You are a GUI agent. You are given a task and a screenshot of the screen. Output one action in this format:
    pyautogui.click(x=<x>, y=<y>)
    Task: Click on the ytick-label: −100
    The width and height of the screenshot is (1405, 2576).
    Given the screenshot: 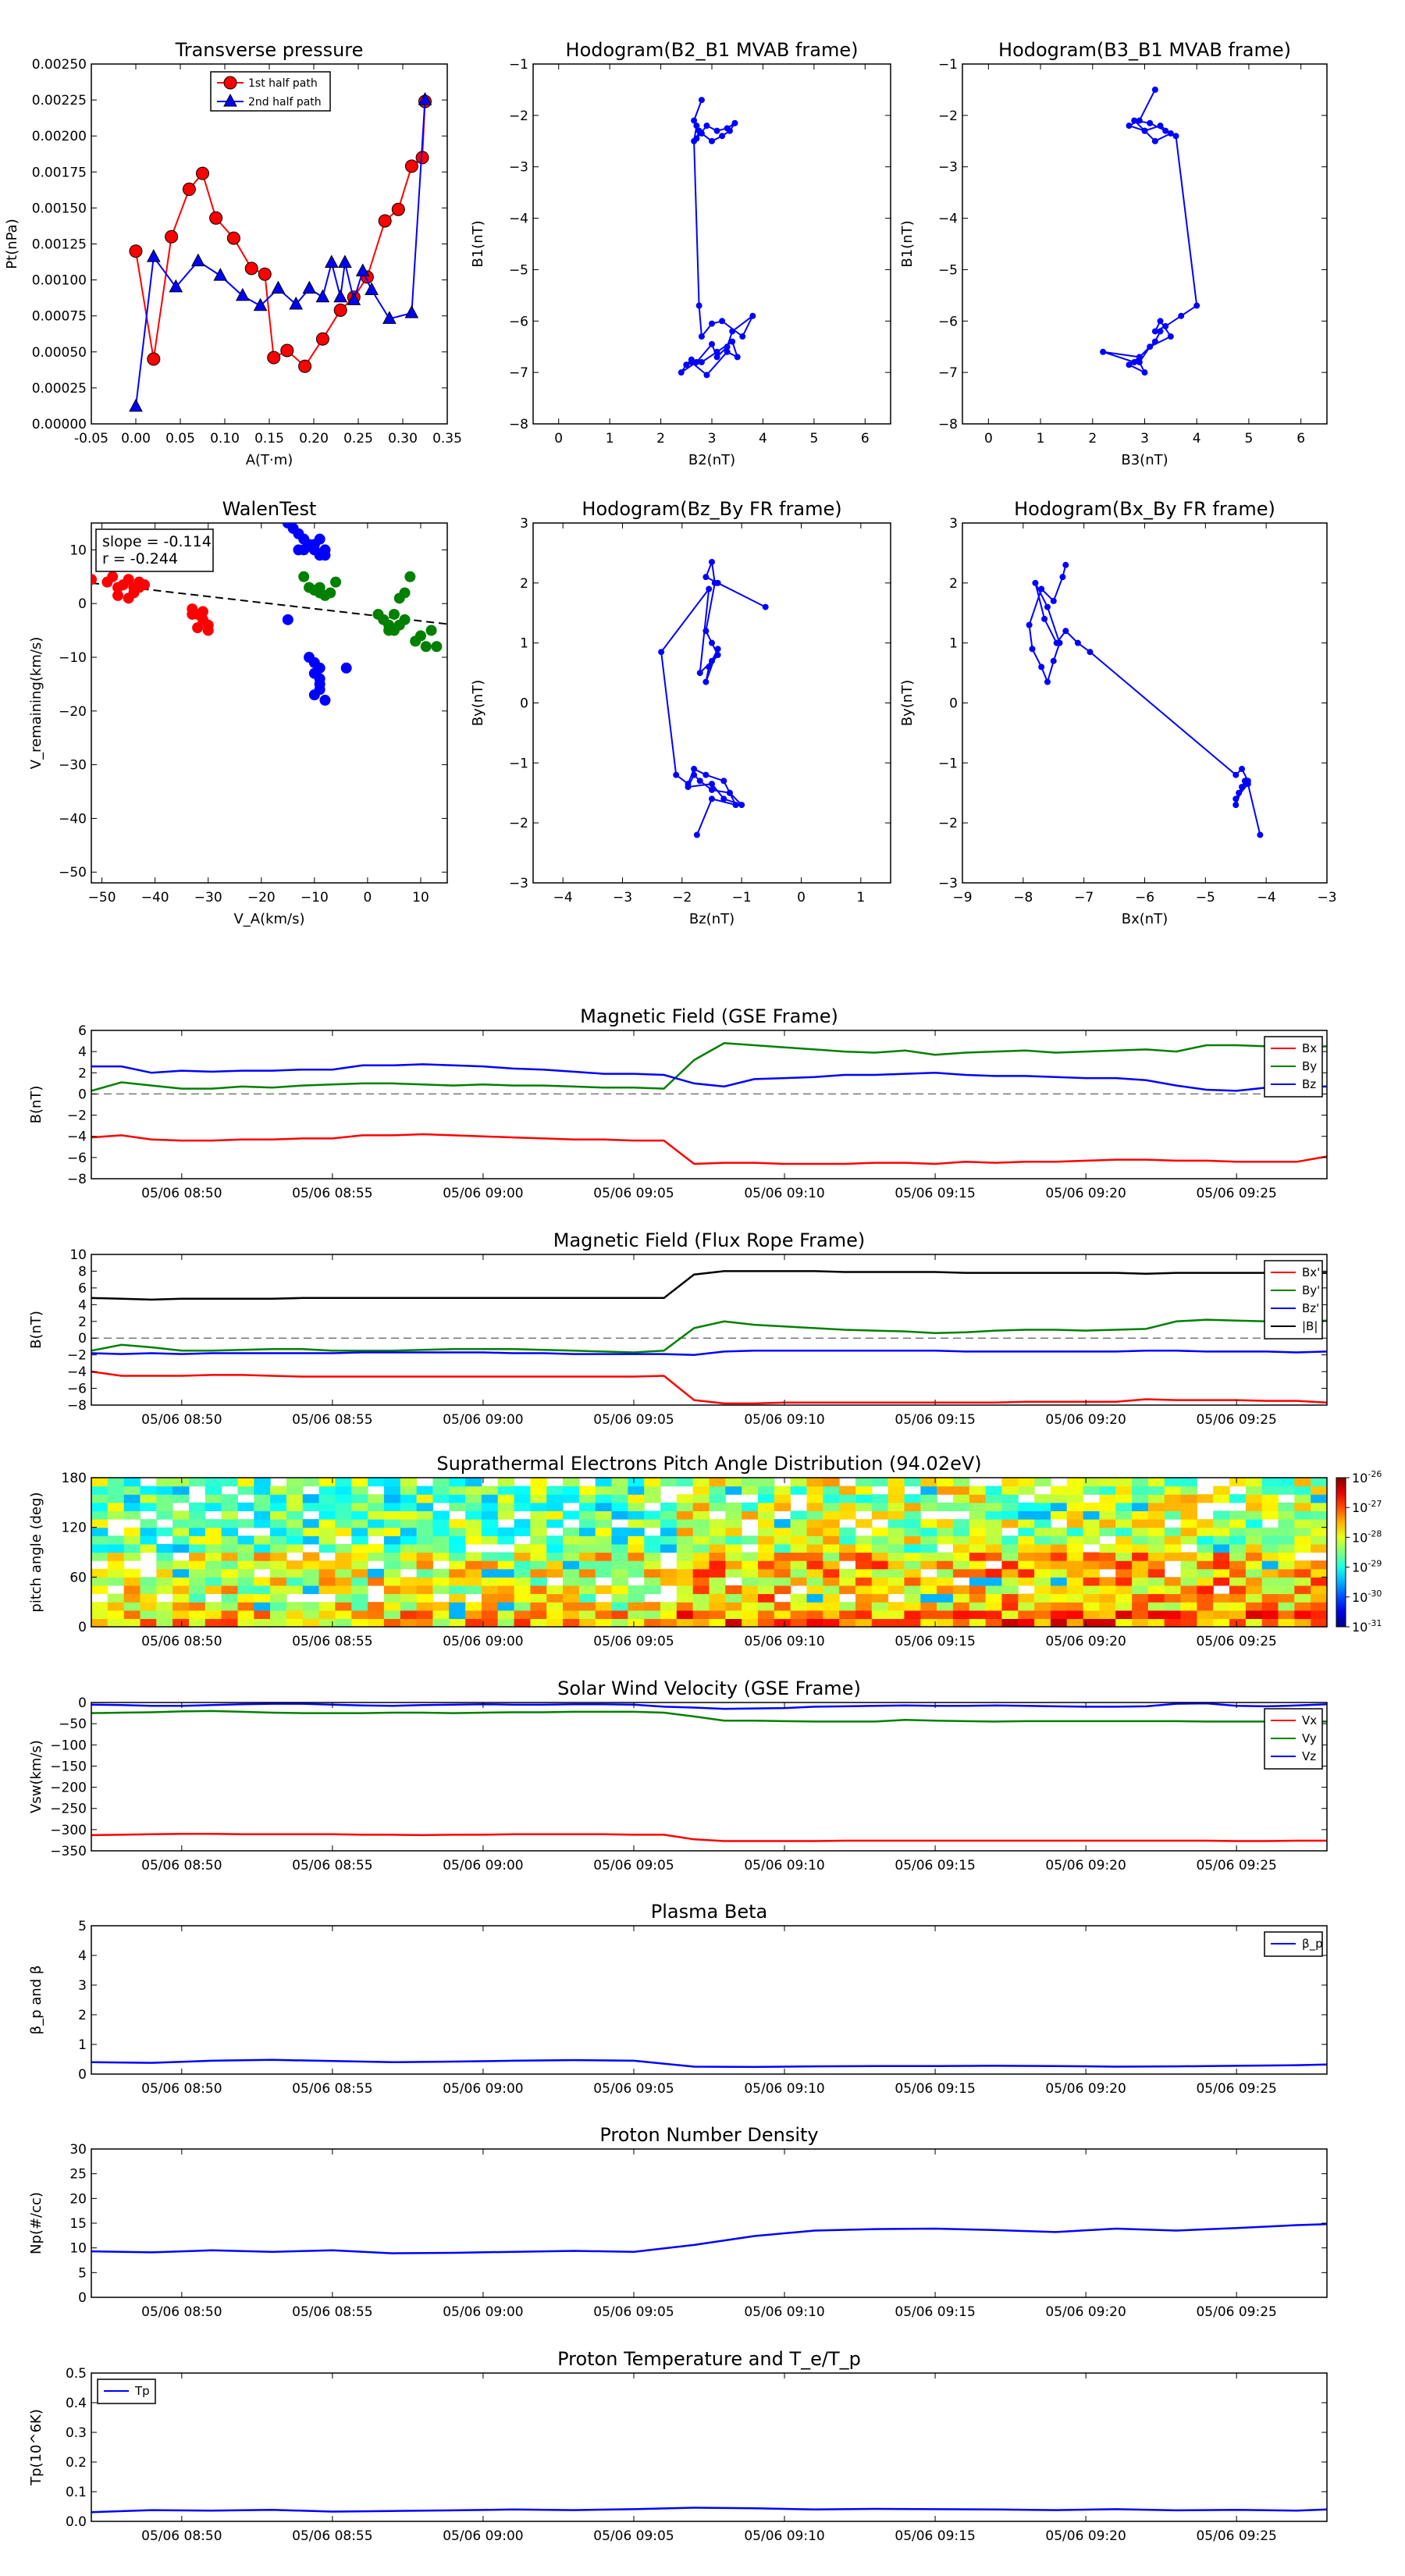 What is the action you would take?
    pyautogui.click(x=68, y=1745)
    